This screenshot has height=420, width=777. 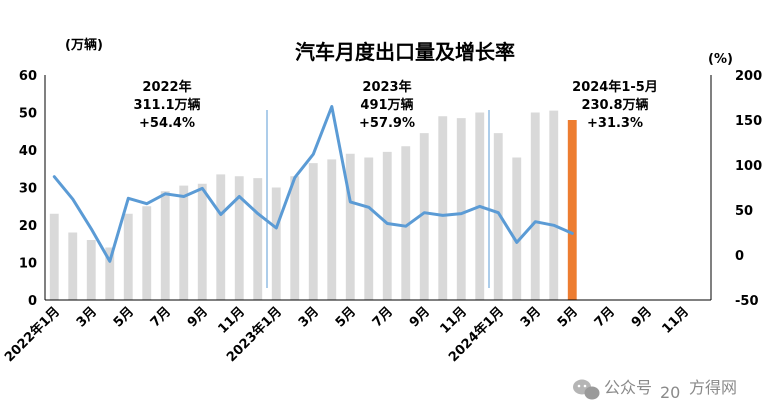 I want to click on annotation-2022: 2022年 311.1万辆 +54.4%, so click(x=166, y=105).